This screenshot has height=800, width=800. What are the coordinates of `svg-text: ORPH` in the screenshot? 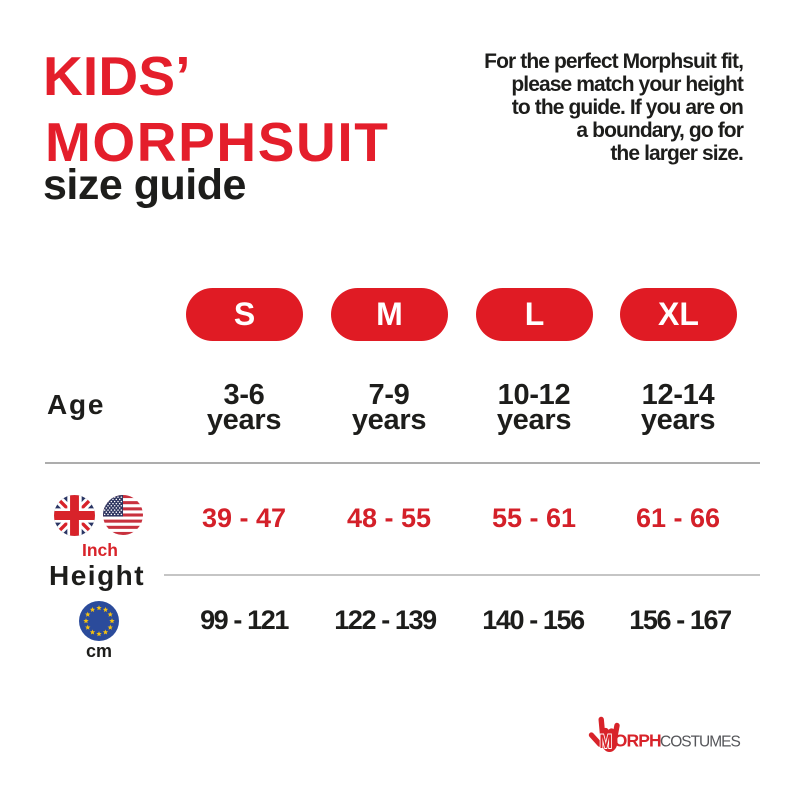 It's located at (637, 741).